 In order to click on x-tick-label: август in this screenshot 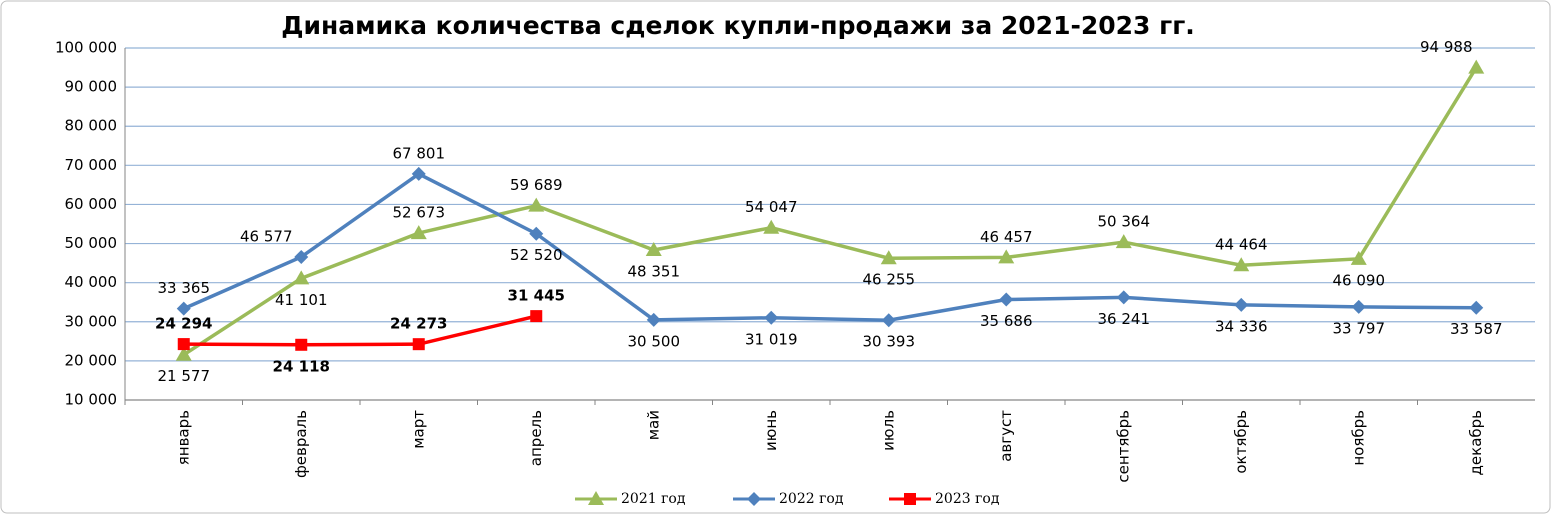, I will do `click(1006, 436)`.